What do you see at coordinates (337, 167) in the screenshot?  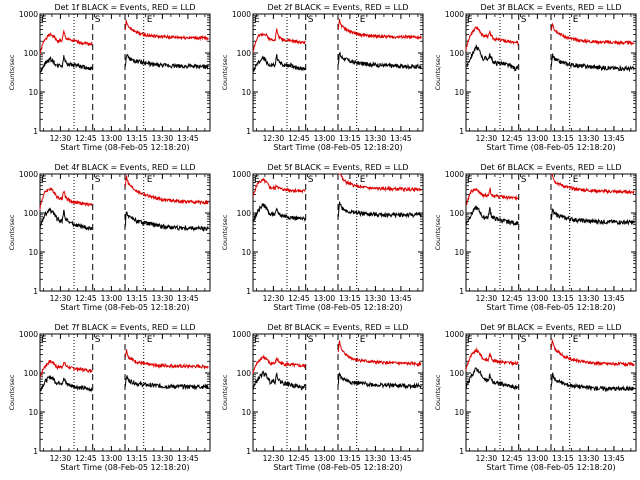 I see `panel-title: Det 5f BLACK = Events, RED = LLD` at bounding box center [337, 167].